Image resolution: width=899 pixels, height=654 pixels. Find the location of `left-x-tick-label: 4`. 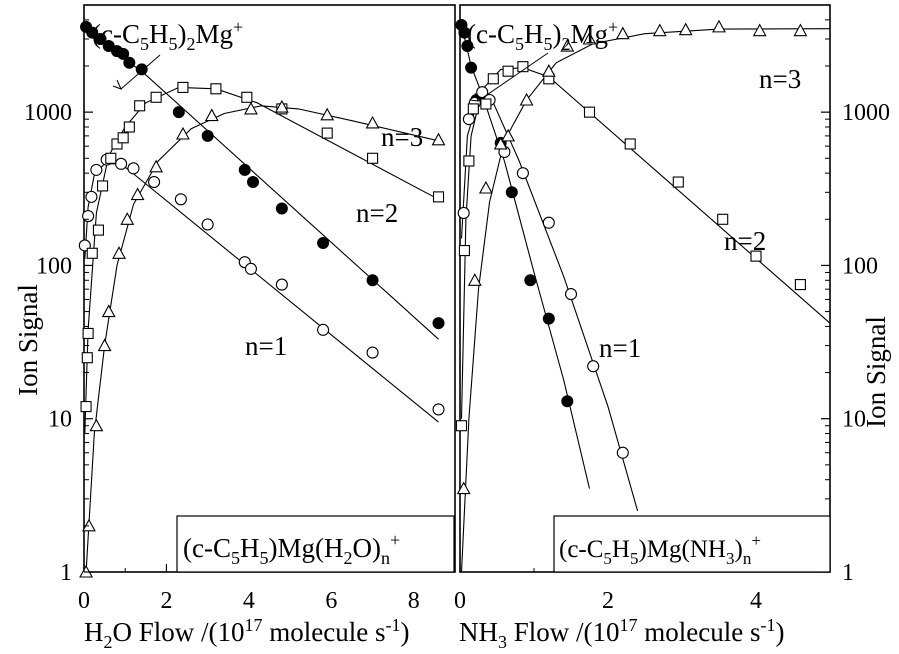

left-x-tick-label: 4 is located at coordinates (249, 601).